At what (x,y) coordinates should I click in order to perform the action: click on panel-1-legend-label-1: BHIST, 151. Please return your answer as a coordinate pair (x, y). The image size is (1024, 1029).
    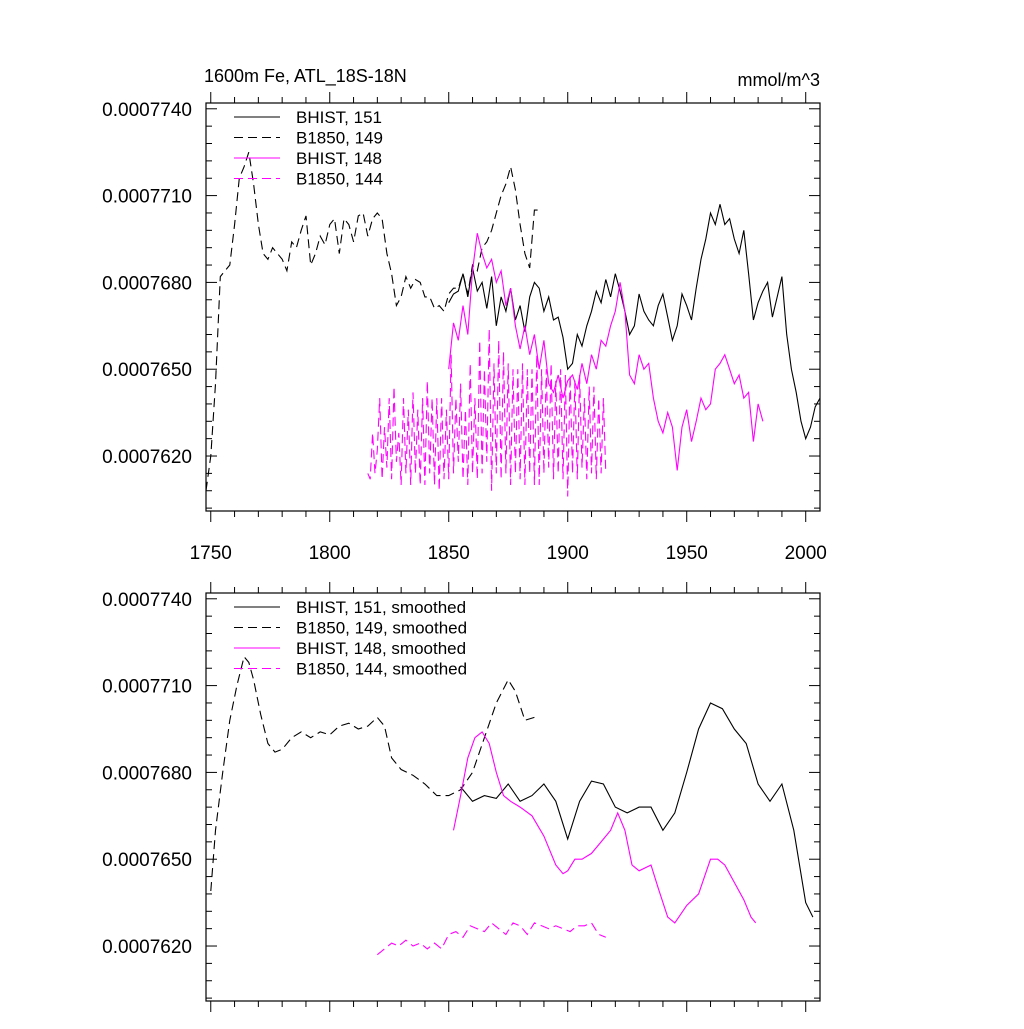
    Looking at the image, I should click on (339, 117).